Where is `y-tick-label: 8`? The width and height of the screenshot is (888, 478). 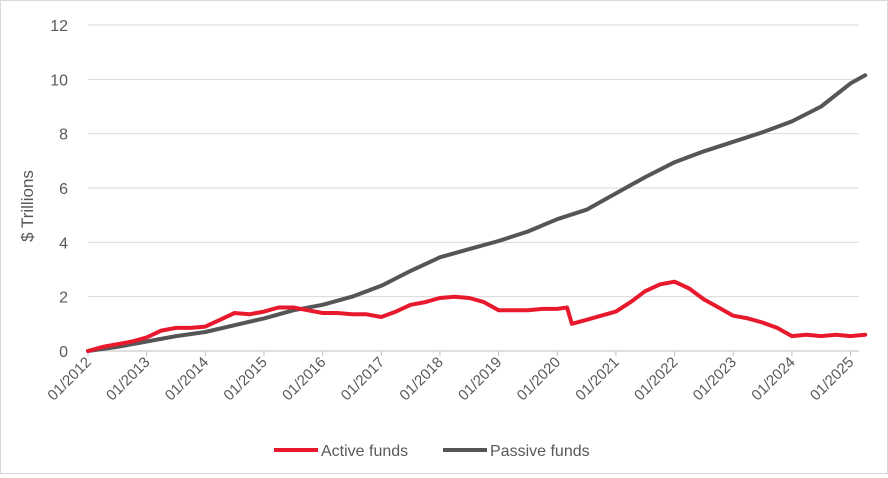
y-tick-label: 8 is located at coordinates (63, 135).